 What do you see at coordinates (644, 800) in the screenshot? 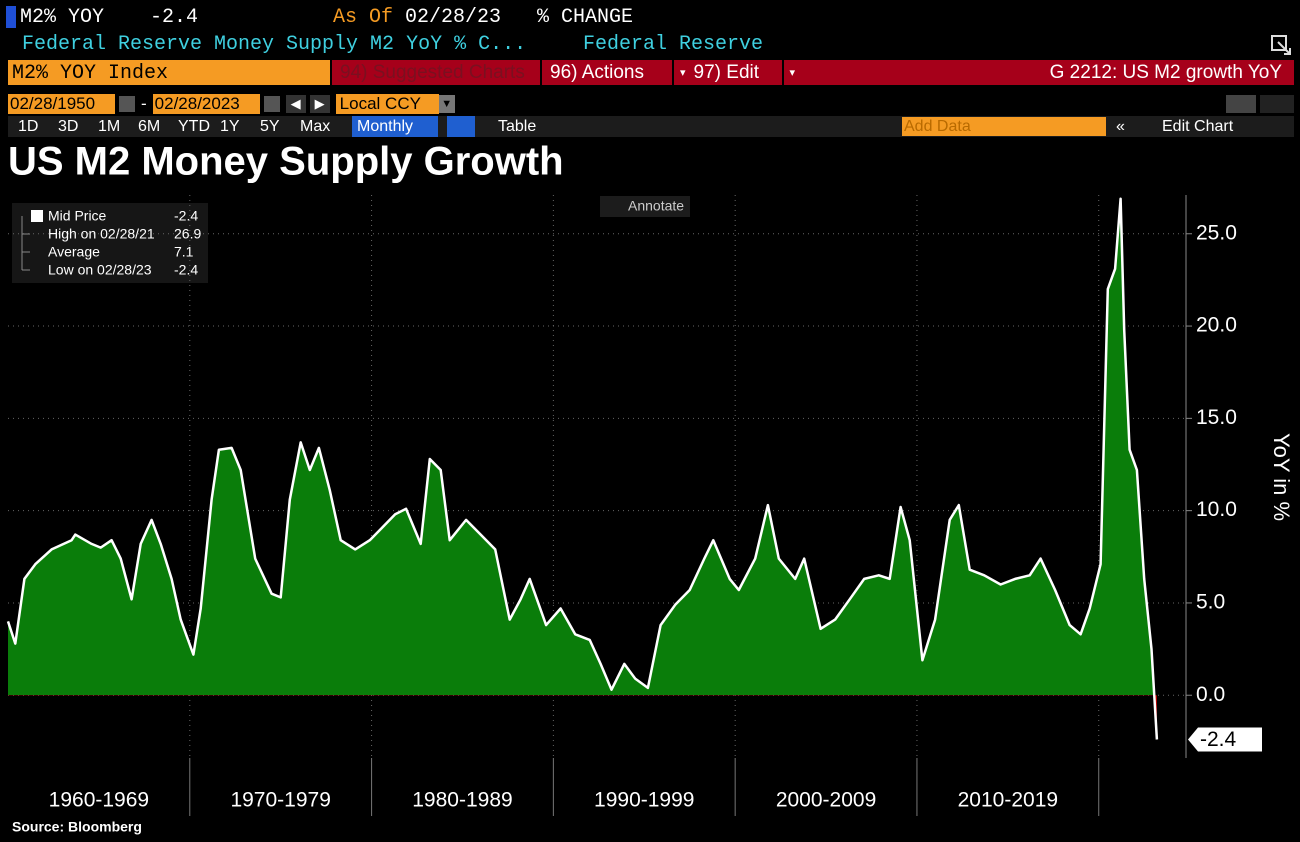
I see `x-tick-label: 1990-1999` at bounding box center [644, 800].